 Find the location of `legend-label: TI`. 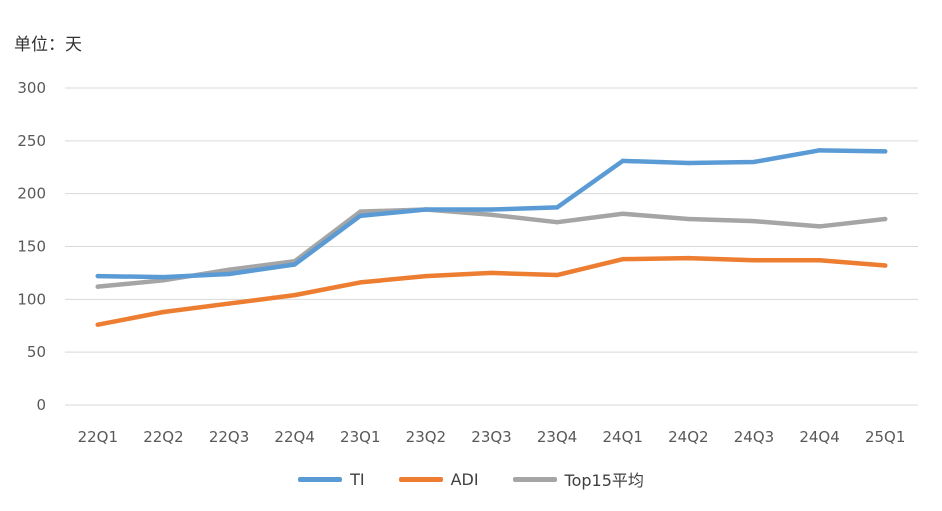

legend-label: TI is located at coordinates (357, 479).